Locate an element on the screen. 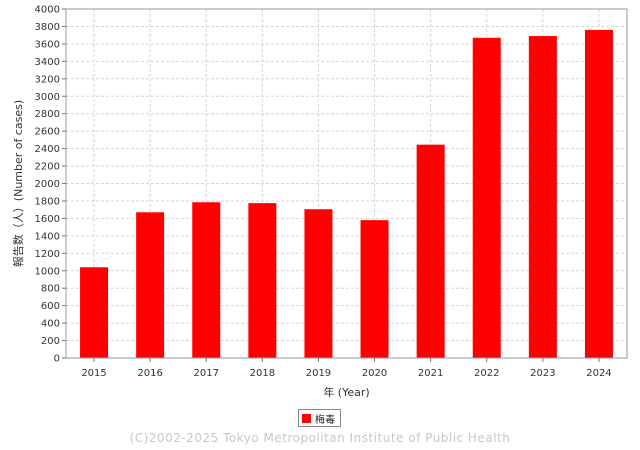 The width and height of the screenshot is (640, 450). bar-2016 is located at coordinates (150, 285).